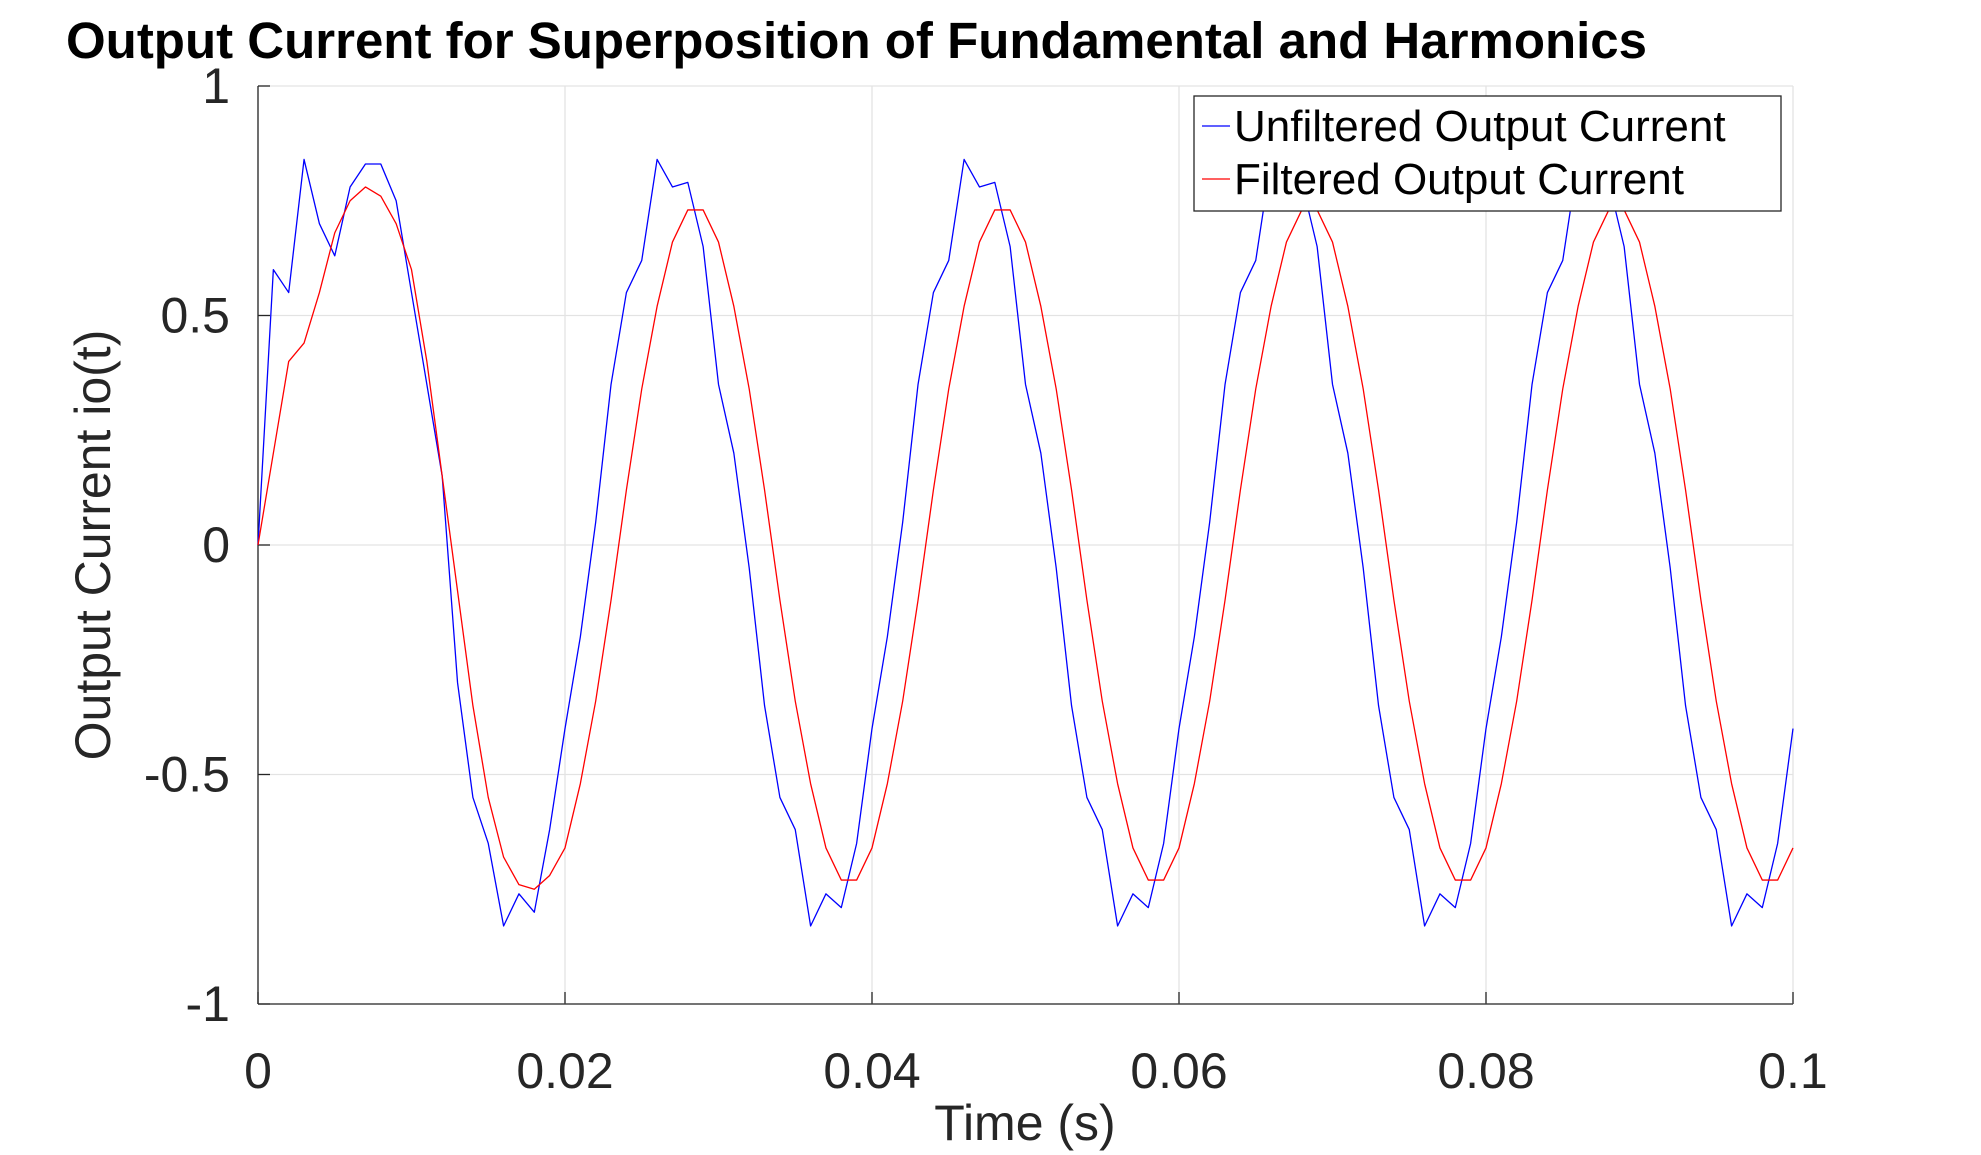 The height and width of the screenshot is (1155, 1981). What do you see at coordinates (564, 1071) in the screenshot?
I see `x-tick-label: 0.02` at bounding box center [564, 1071].